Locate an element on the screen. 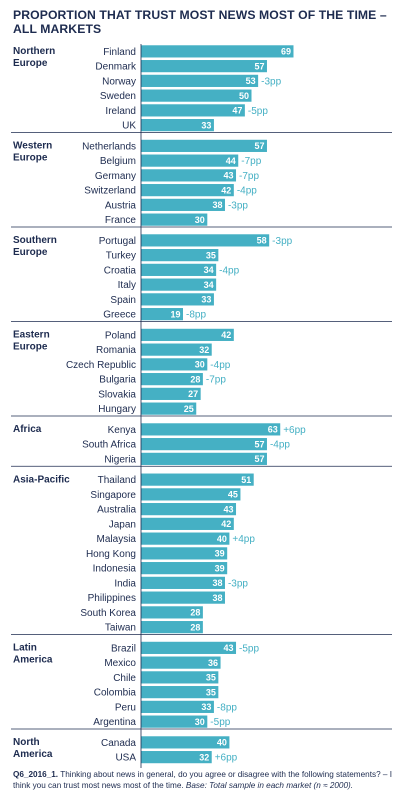  value-label-mexico: 36 is located at coordinates (213, 663).